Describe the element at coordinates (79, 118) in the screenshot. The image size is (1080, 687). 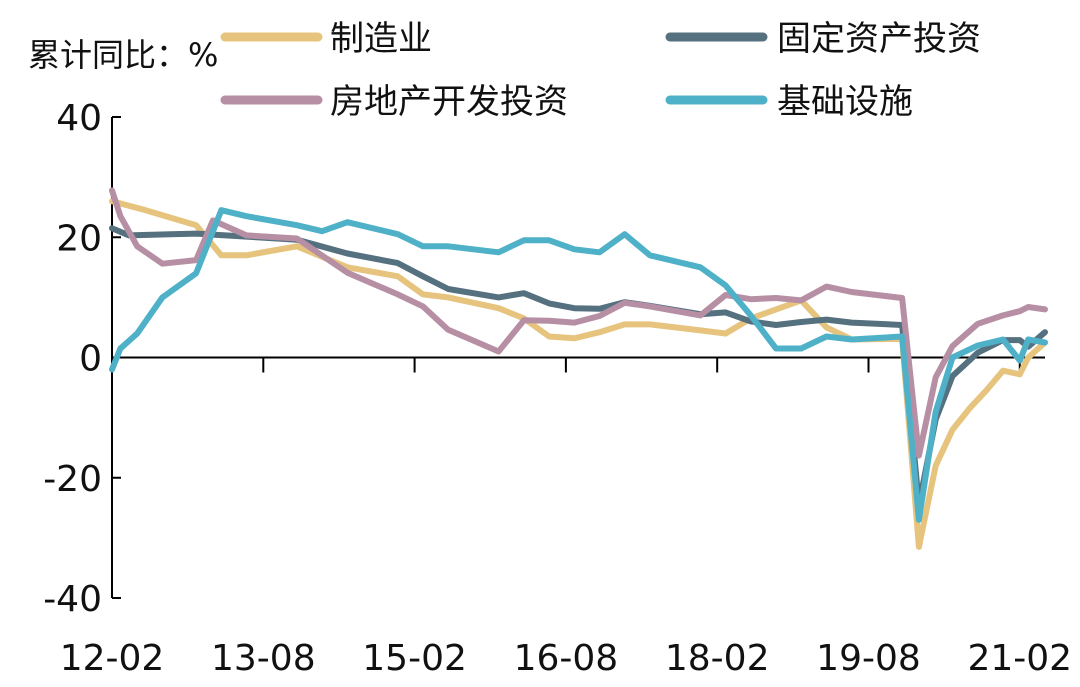
I see `y-tick-label: 40` at that location.